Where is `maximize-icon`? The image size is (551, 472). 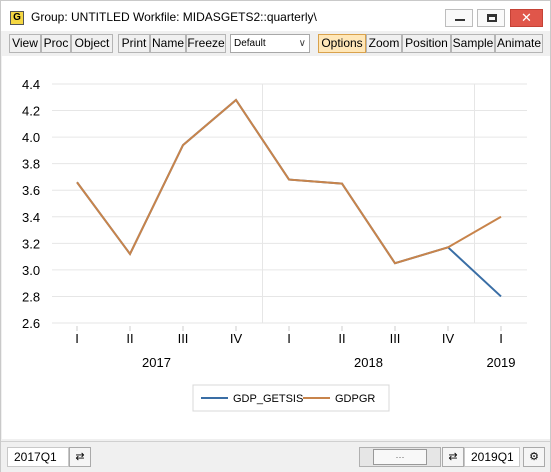 maximize-icon is located at coordinates (492, 18).